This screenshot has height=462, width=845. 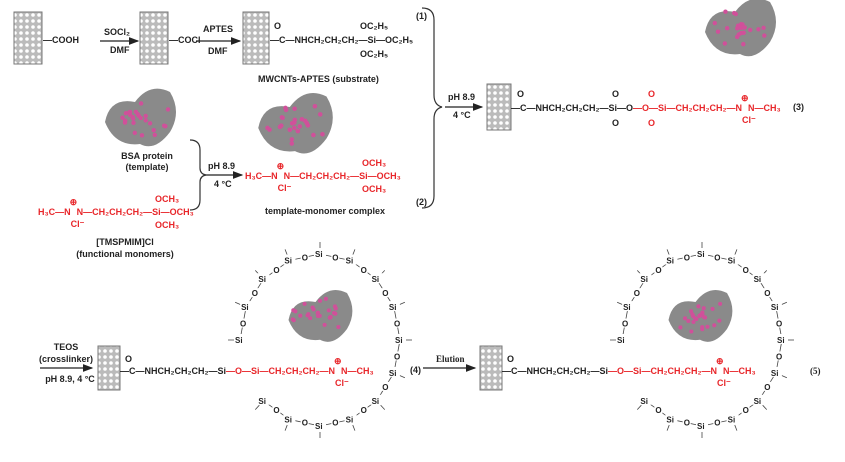 What do you see at coordinates (462, 97) in the screenshot?
I see `condition-ph: pH 8.9` at bounding box center [462, 97].